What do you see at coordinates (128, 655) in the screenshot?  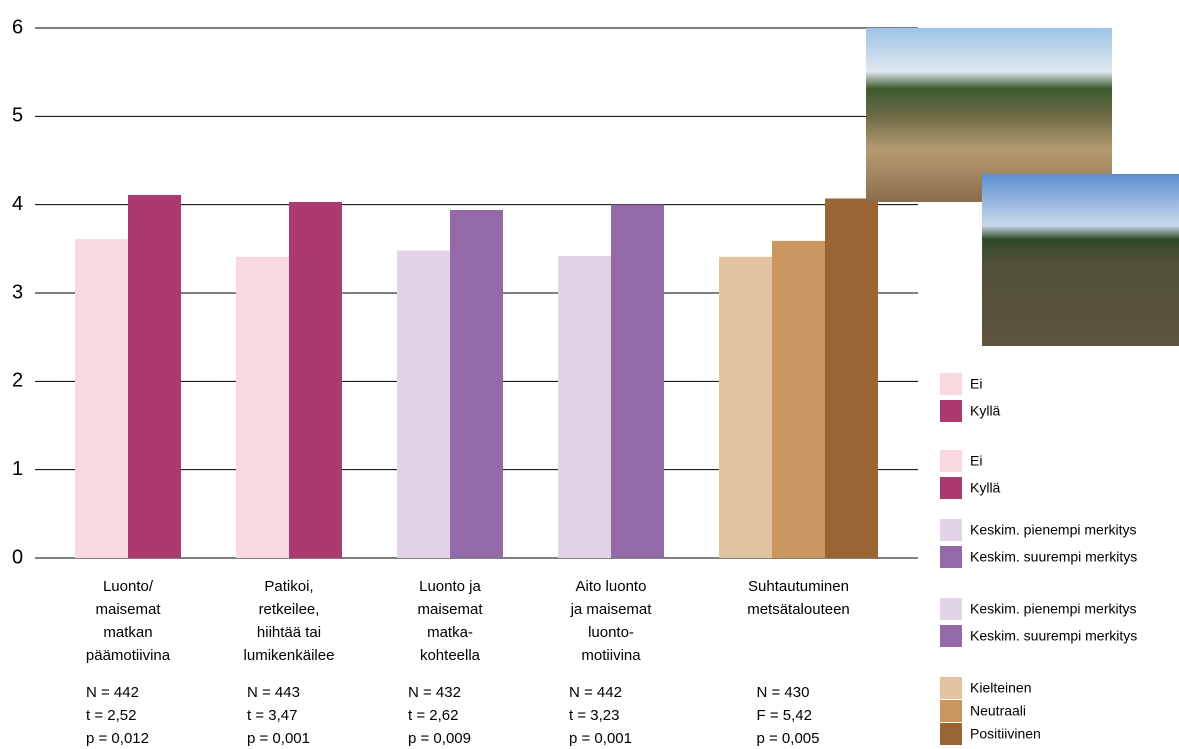 I see `category-label: päämotiivina` at bounding box center [128, 655].